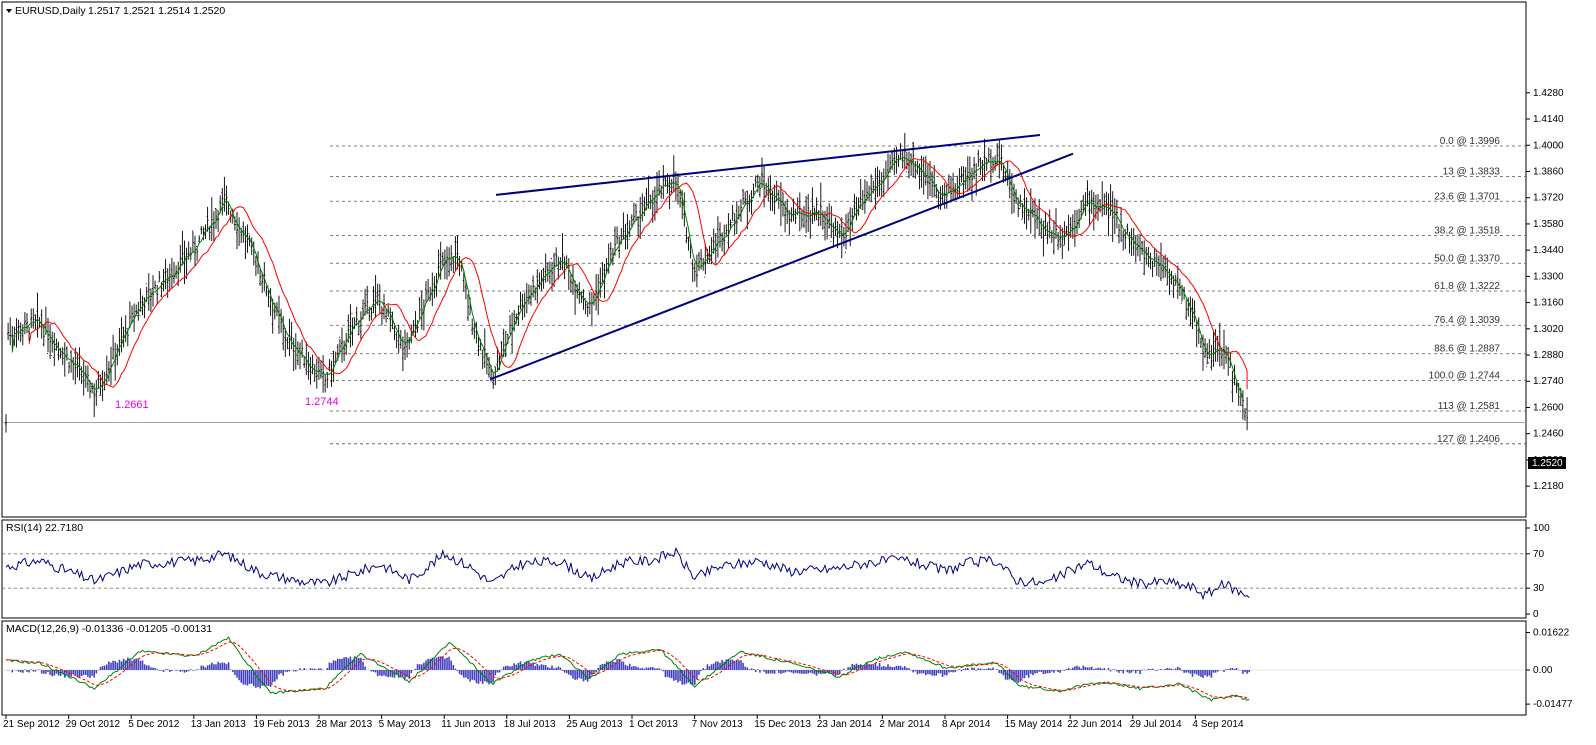 The height and width of the screenshot is (745, 1596). I want to click on dropdown-triangle-icon, so click(9, 11).